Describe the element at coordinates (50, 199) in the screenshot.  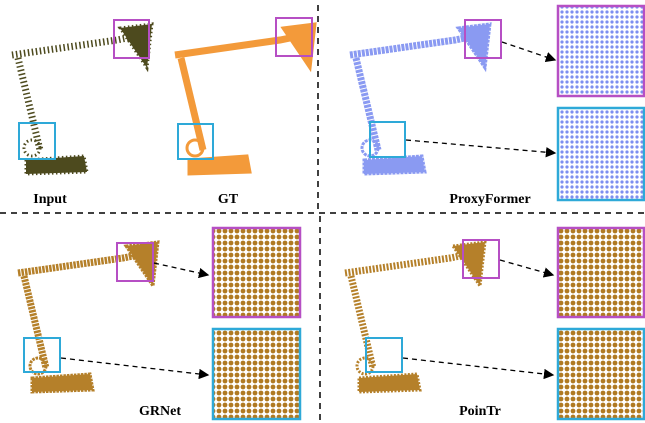
I see `method-label: Input` at that location.